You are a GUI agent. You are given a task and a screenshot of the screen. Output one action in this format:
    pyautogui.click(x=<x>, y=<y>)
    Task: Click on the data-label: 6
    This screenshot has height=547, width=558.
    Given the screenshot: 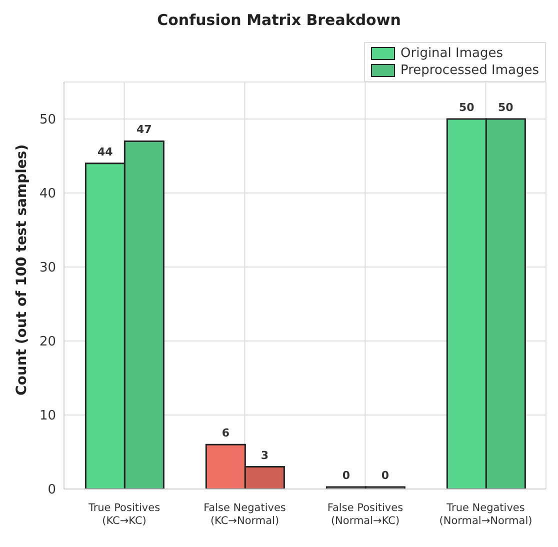 What is the action you would take?
    pyautogui.click(x=226, y=433)
    